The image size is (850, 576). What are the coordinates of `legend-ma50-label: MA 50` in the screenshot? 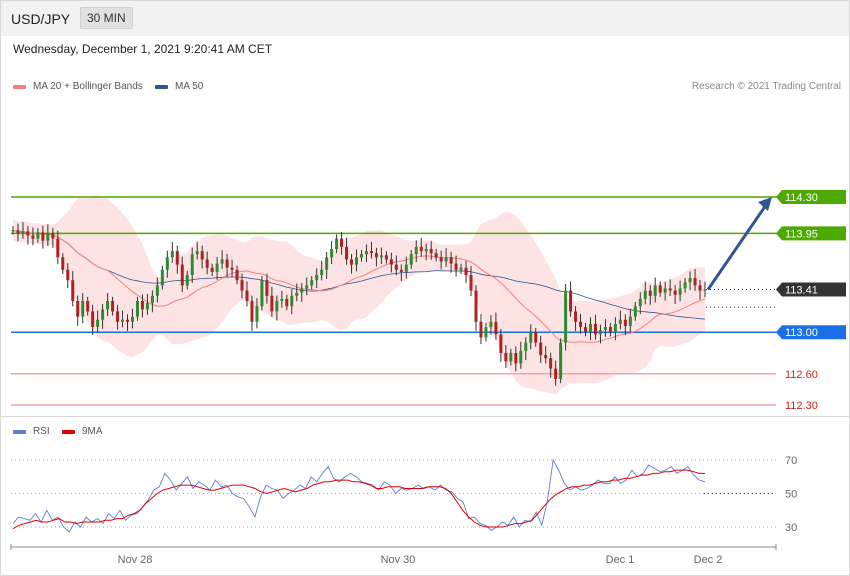 It's located at (189, 86).